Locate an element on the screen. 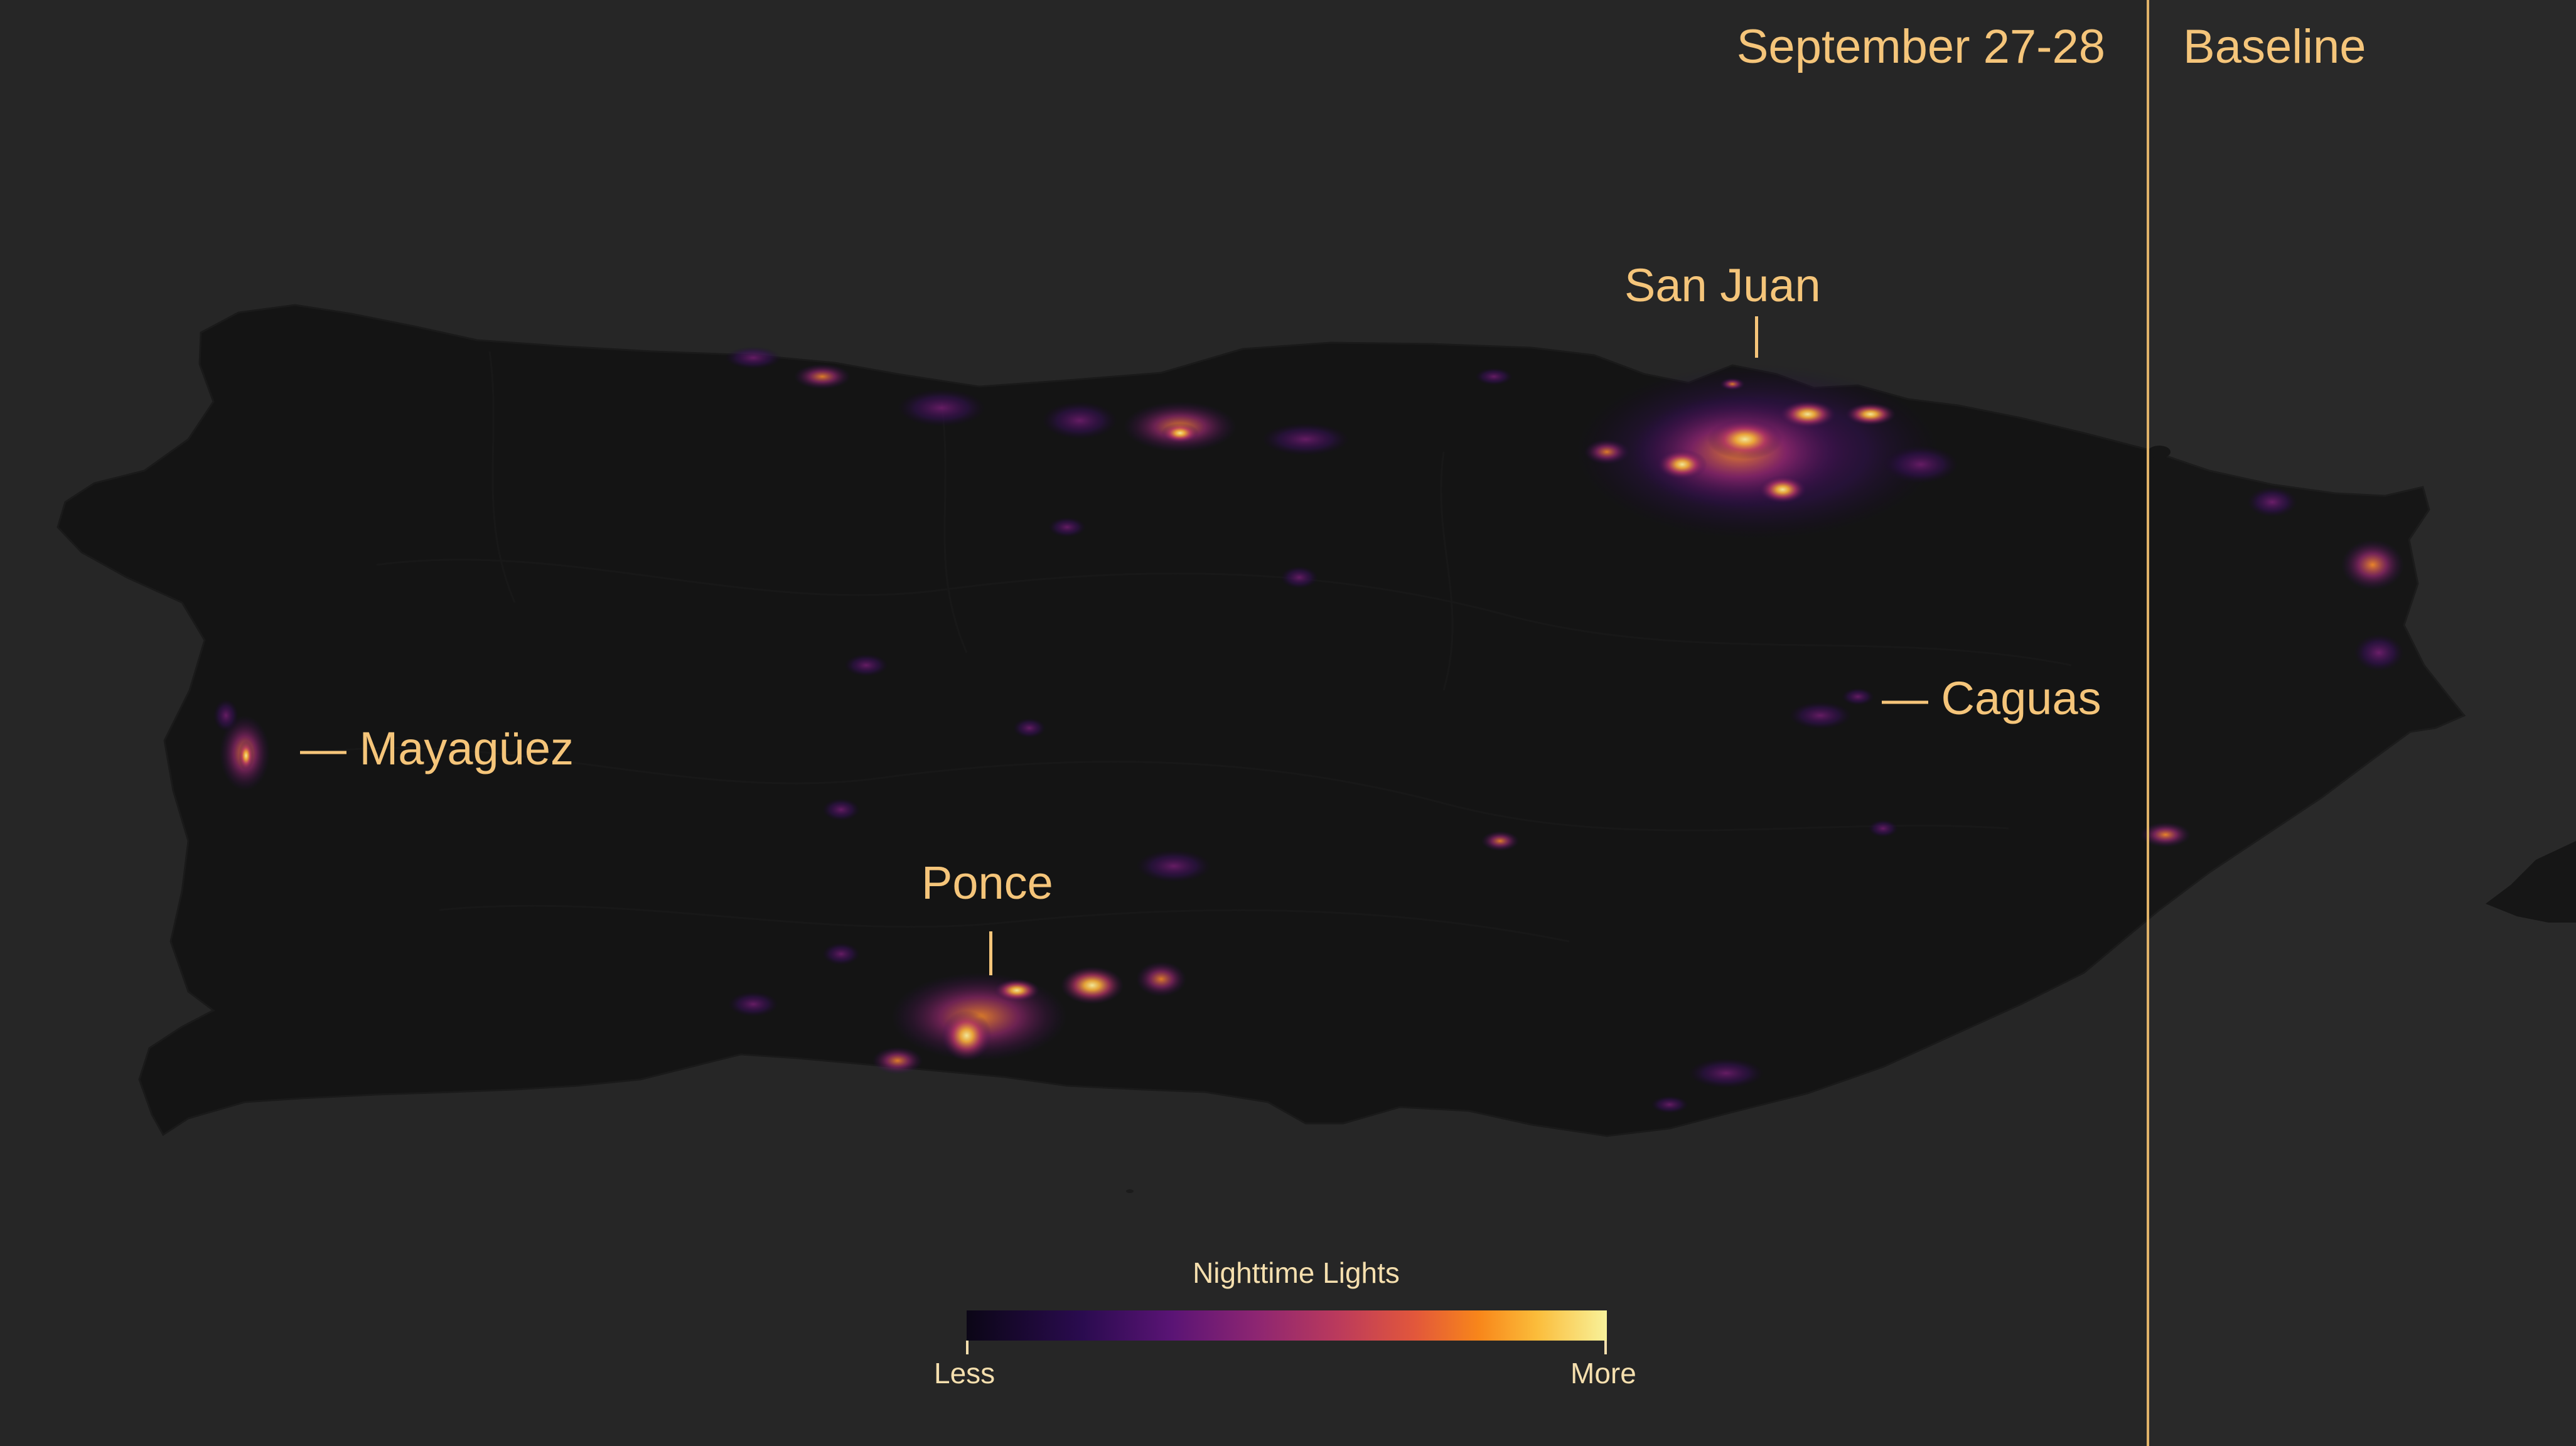 Image resolution: width=2576 pixels, height=1446 pixels. legend-color-ramp is located at coordinates (1287, 1325).